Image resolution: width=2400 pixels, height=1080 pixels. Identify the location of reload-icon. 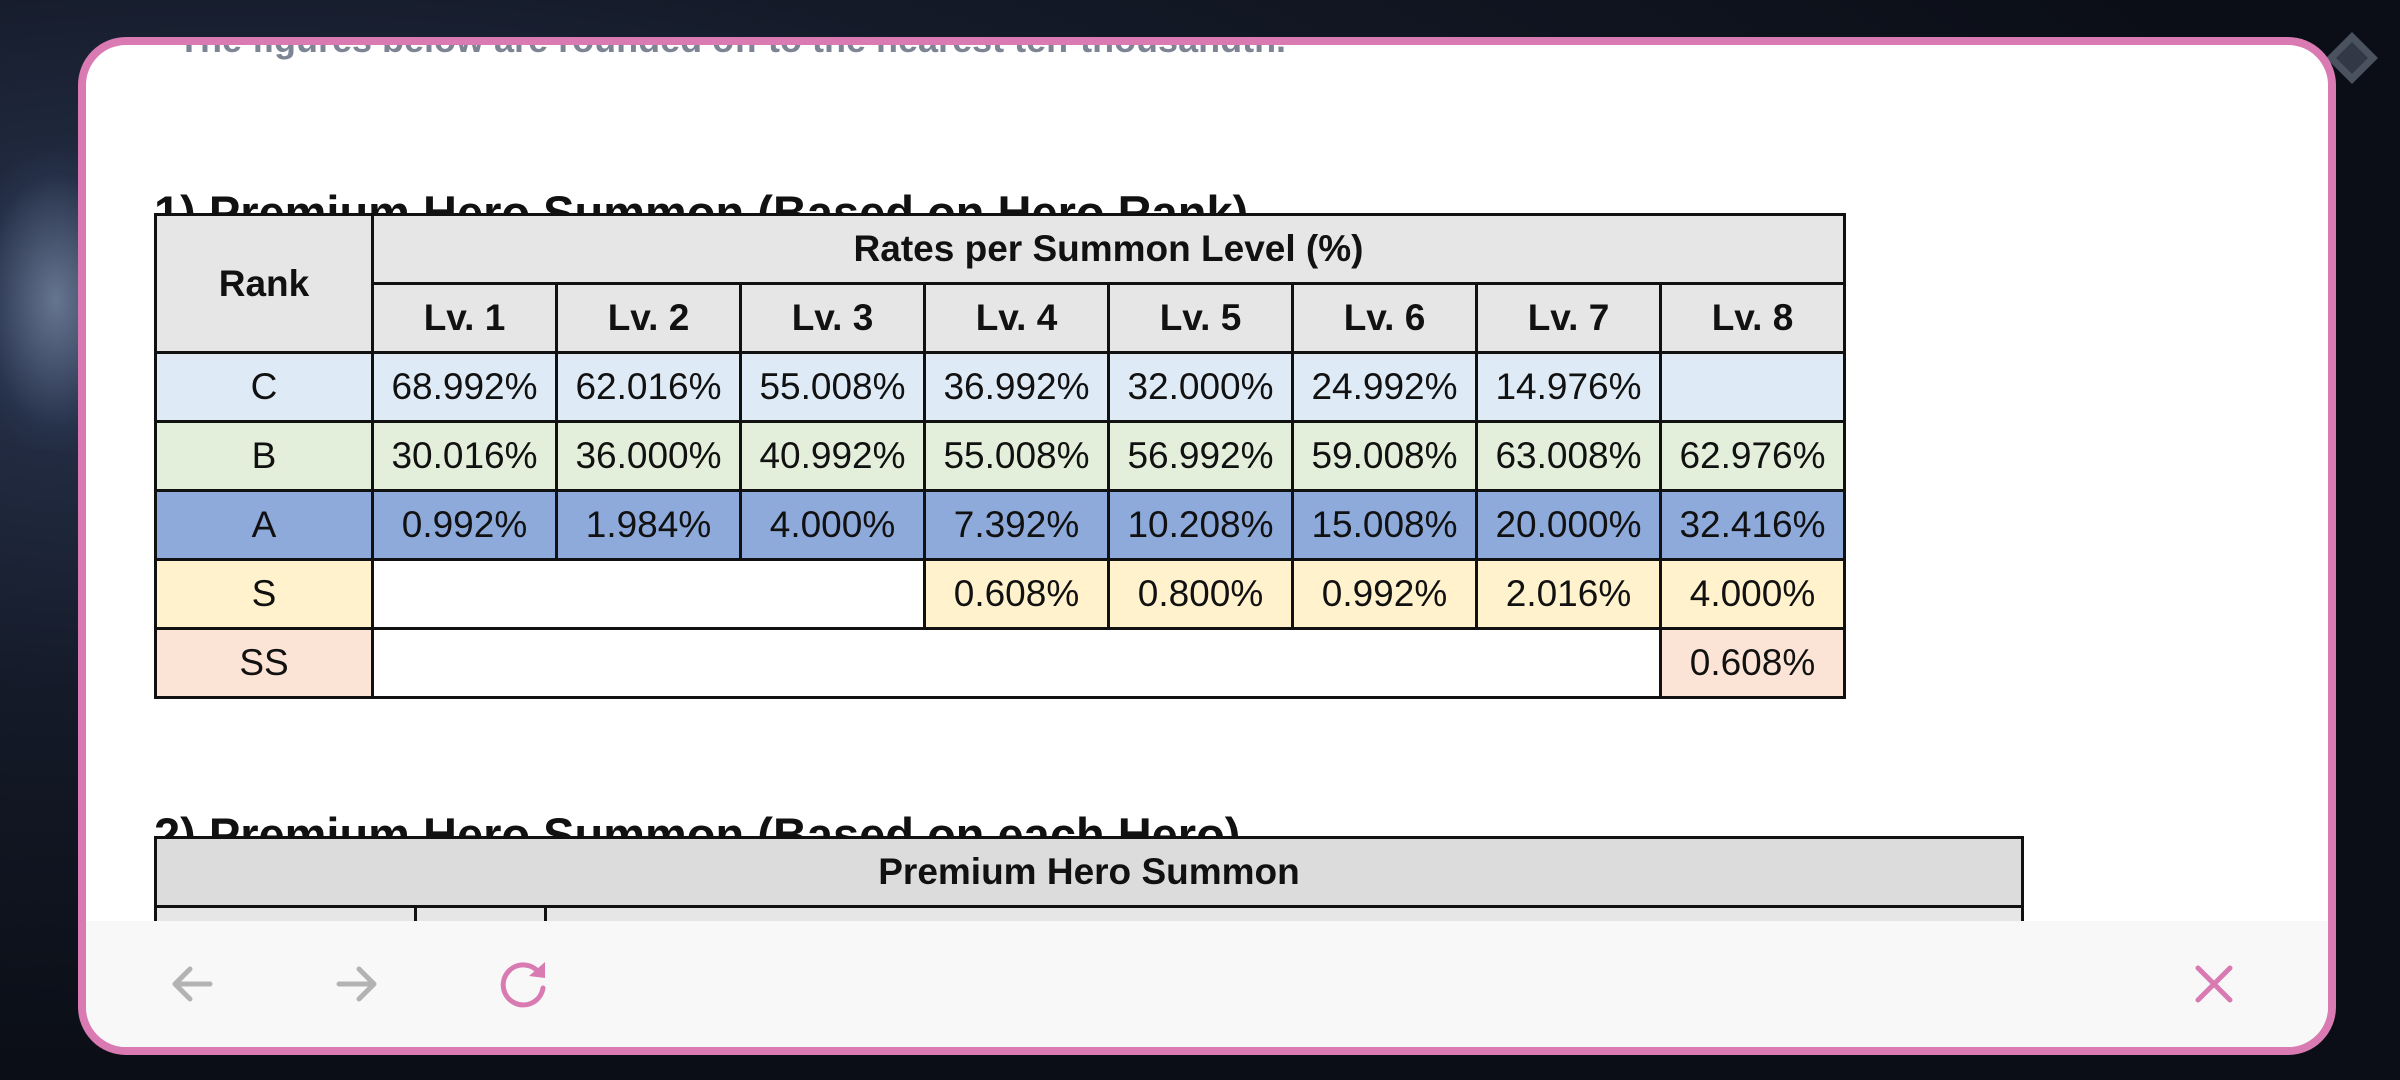
(523, 985).